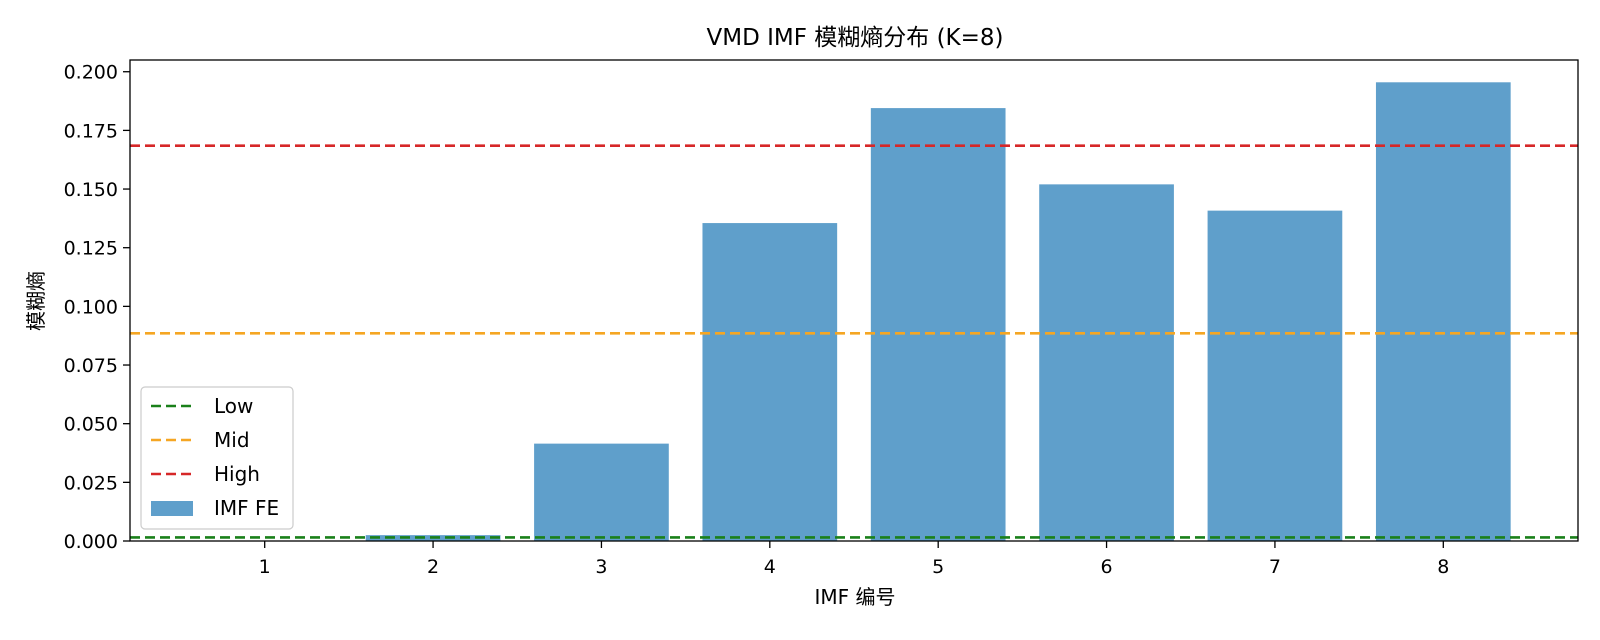  I want to click on legend-swatch-bars, so click(172, 508).